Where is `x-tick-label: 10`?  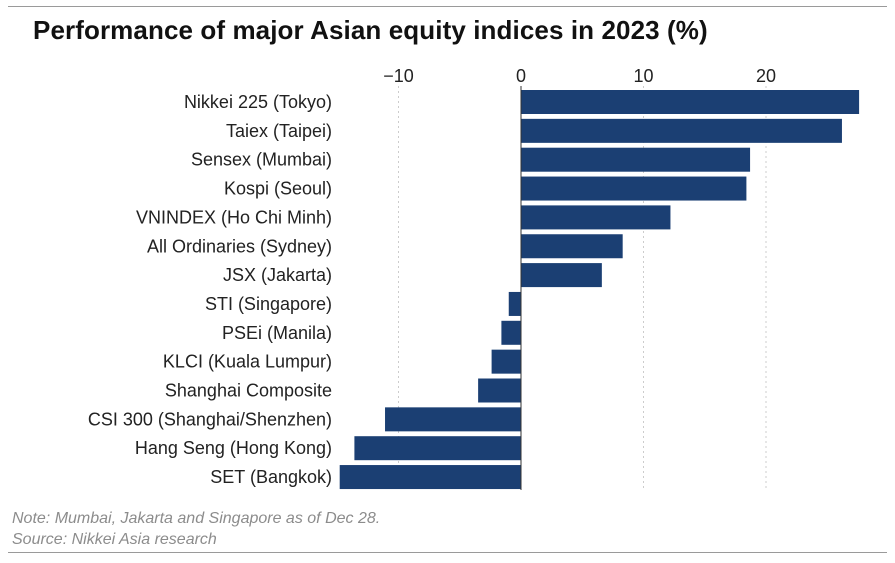
x-tick-label: 10 is located at coordinates (643, 76).